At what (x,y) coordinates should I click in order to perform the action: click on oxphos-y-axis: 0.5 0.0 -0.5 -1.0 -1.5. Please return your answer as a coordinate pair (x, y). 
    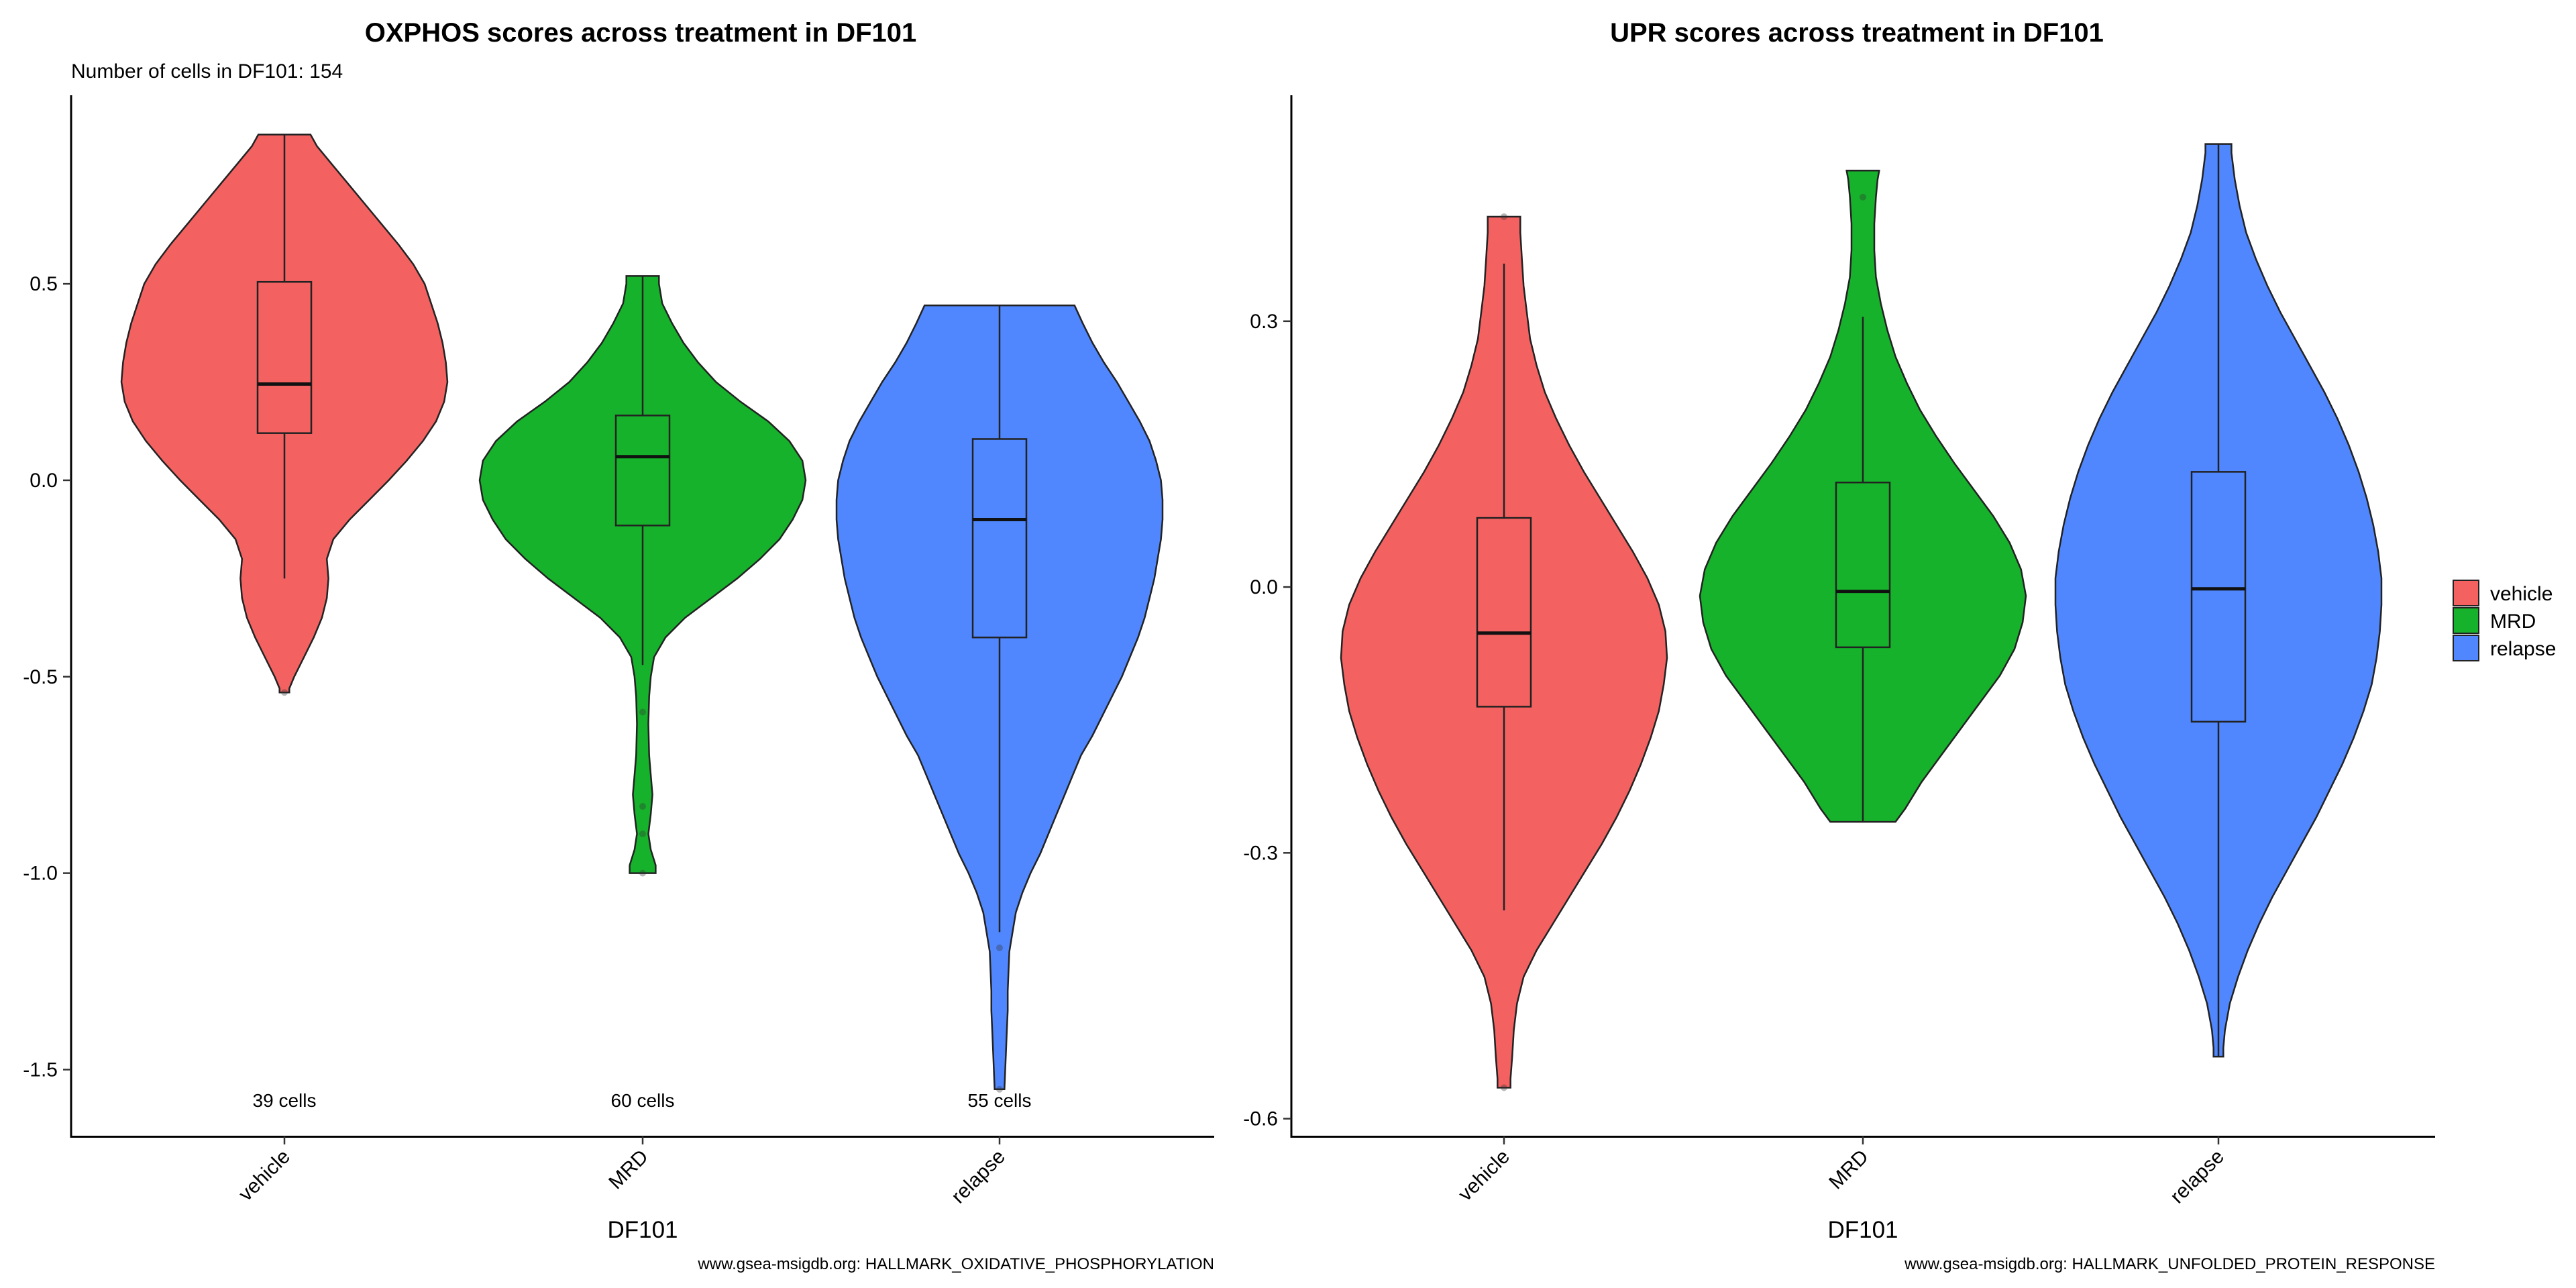
    Looking at the image, I should click on (47, 677).